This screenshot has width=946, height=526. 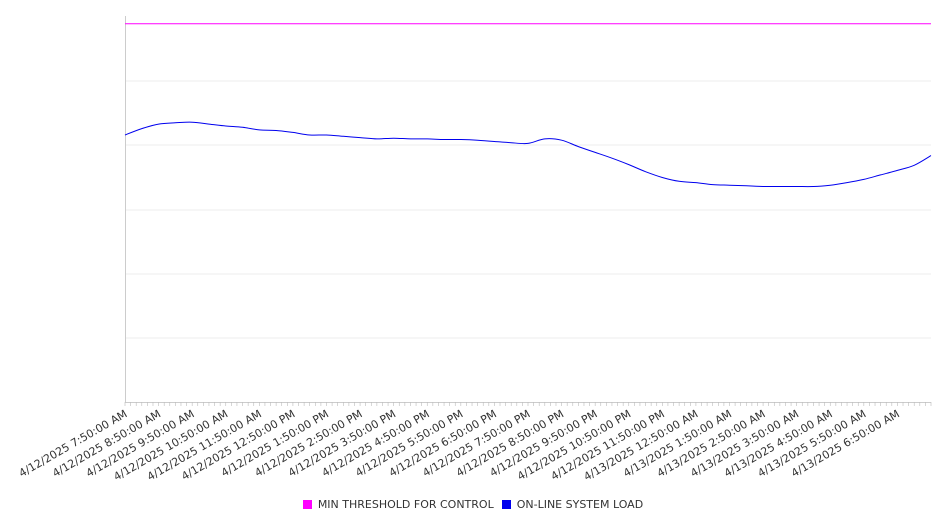 I want to click on legend-item-threshold: MIN THRESHOLD FOR CONTROL, so click(x=398, y=504).